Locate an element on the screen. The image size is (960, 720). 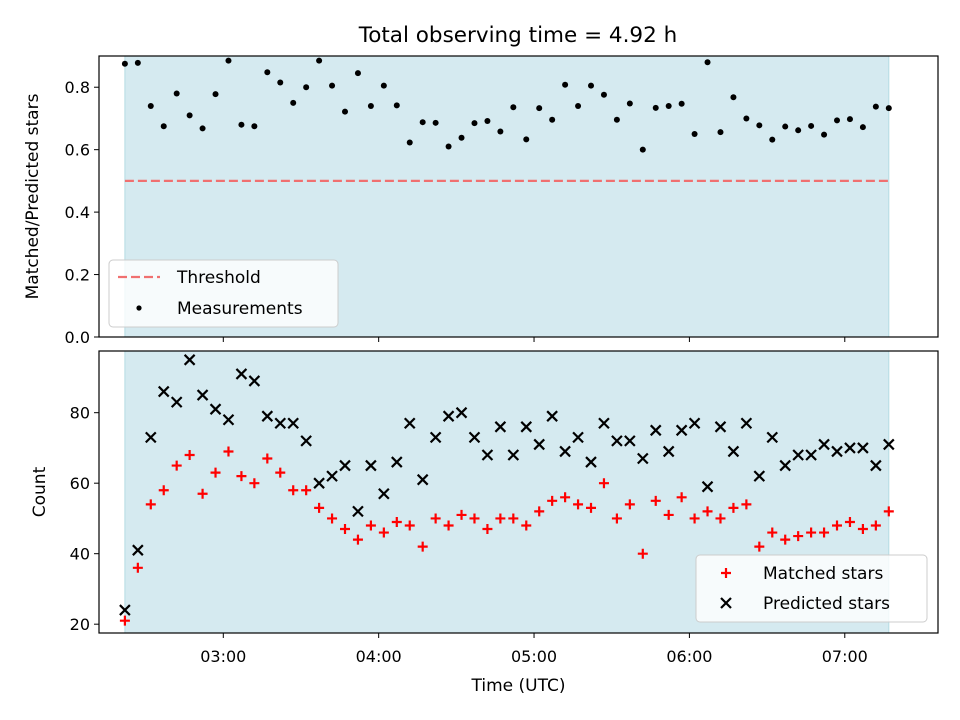
counts-legend: Matched stars Predicted stars is located at coordinates (811, 588).